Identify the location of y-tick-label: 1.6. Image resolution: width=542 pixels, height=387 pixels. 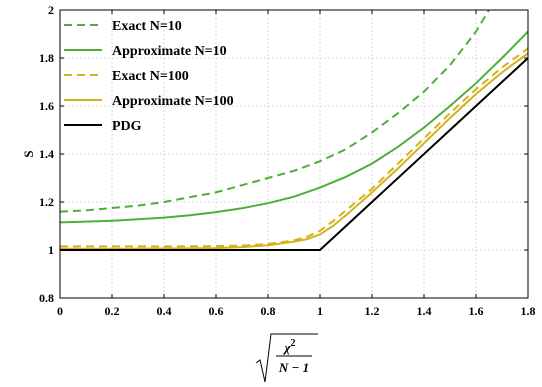
(46, 106).